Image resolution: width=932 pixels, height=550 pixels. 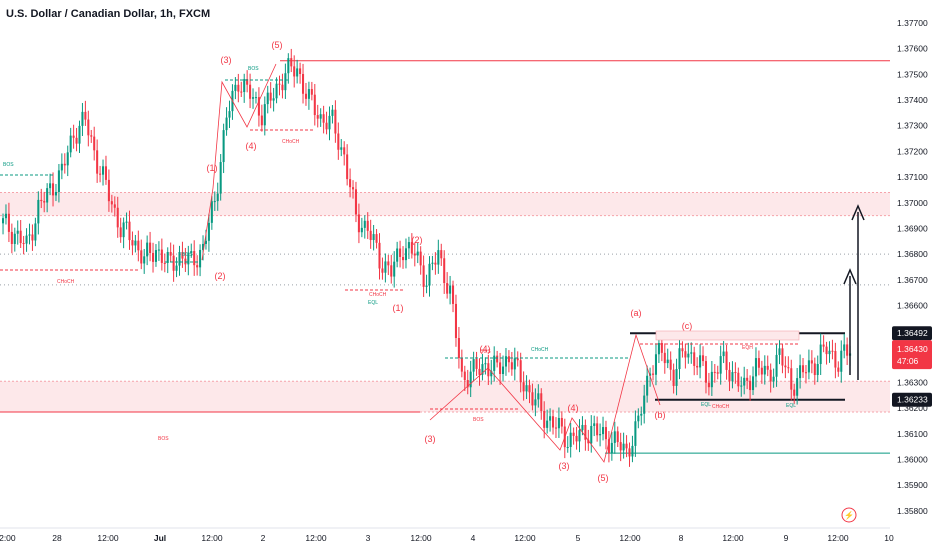 I want to click on structure-label: EQH, so click(x=747, y=348).